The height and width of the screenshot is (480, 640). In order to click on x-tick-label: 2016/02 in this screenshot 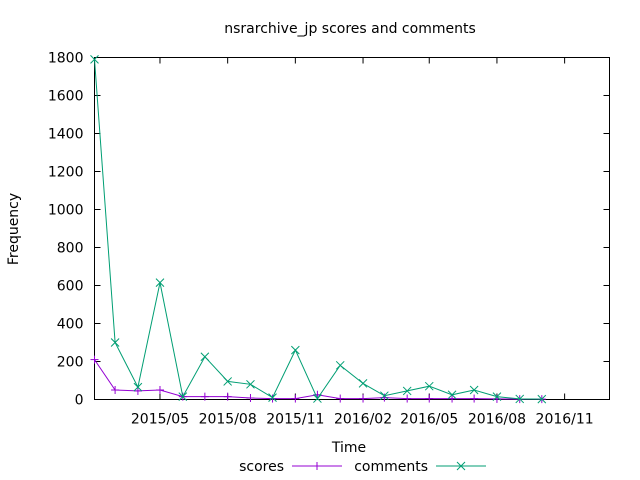, I will do `click(363, 420)`.